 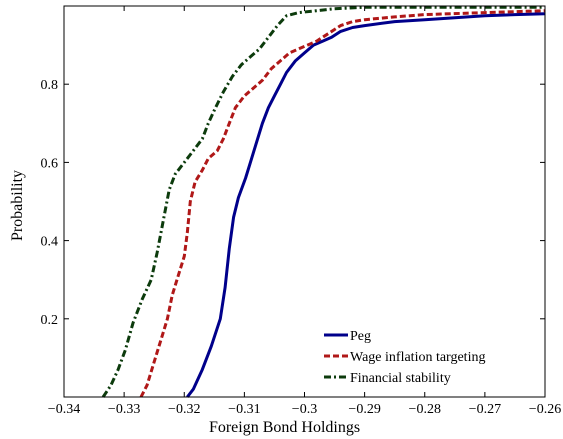 What do you see at coordinates (485, 409) in the screenshot?
I see `x-tick-label: −0.27` at bounding box center [485, 409].